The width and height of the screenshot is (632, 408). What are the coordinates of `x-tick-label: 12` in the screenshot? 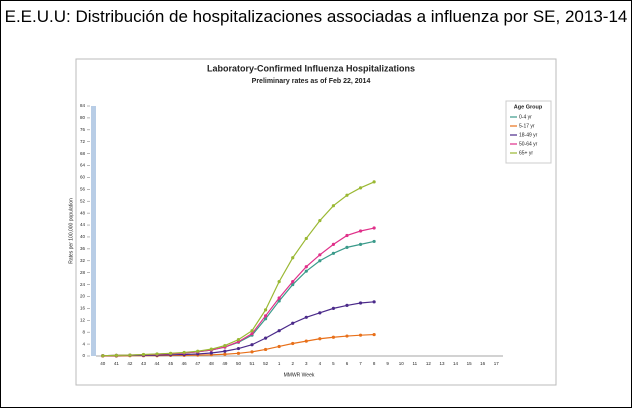 It's located at (429, 363).